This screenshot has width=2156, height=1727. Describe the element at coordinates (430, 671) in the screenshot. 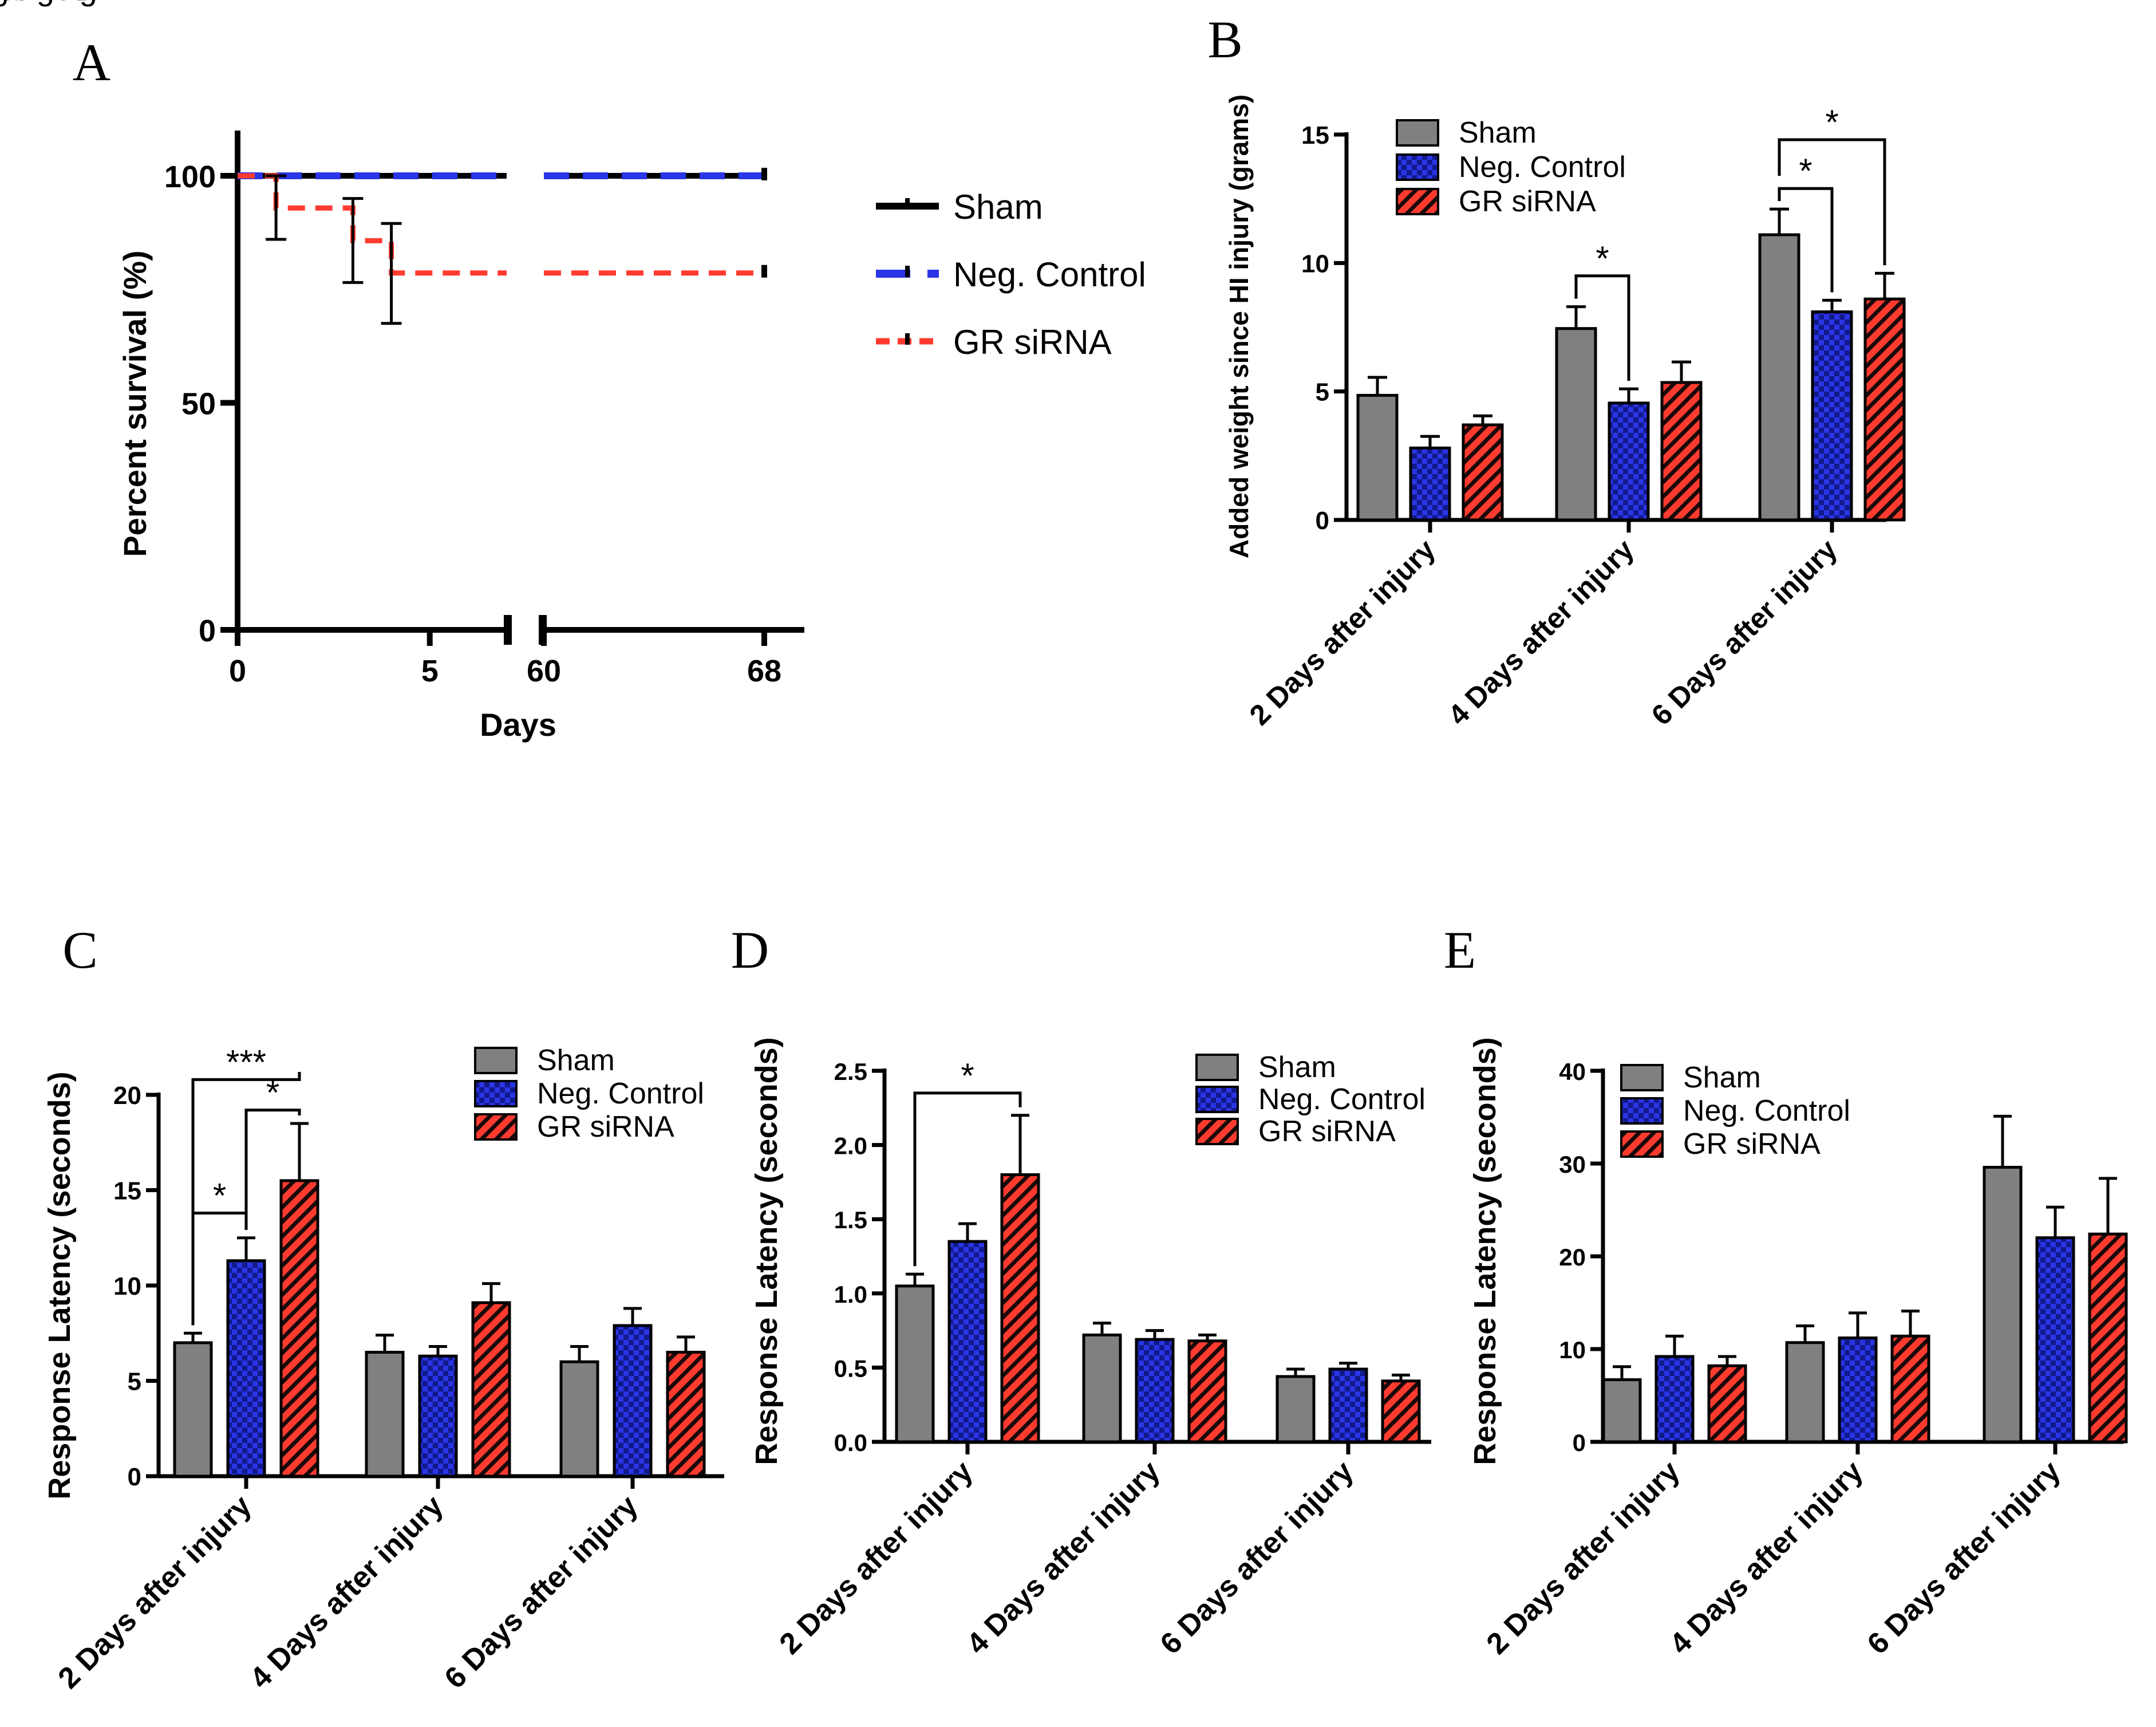

I see `x-tick-label: 5` at that location.